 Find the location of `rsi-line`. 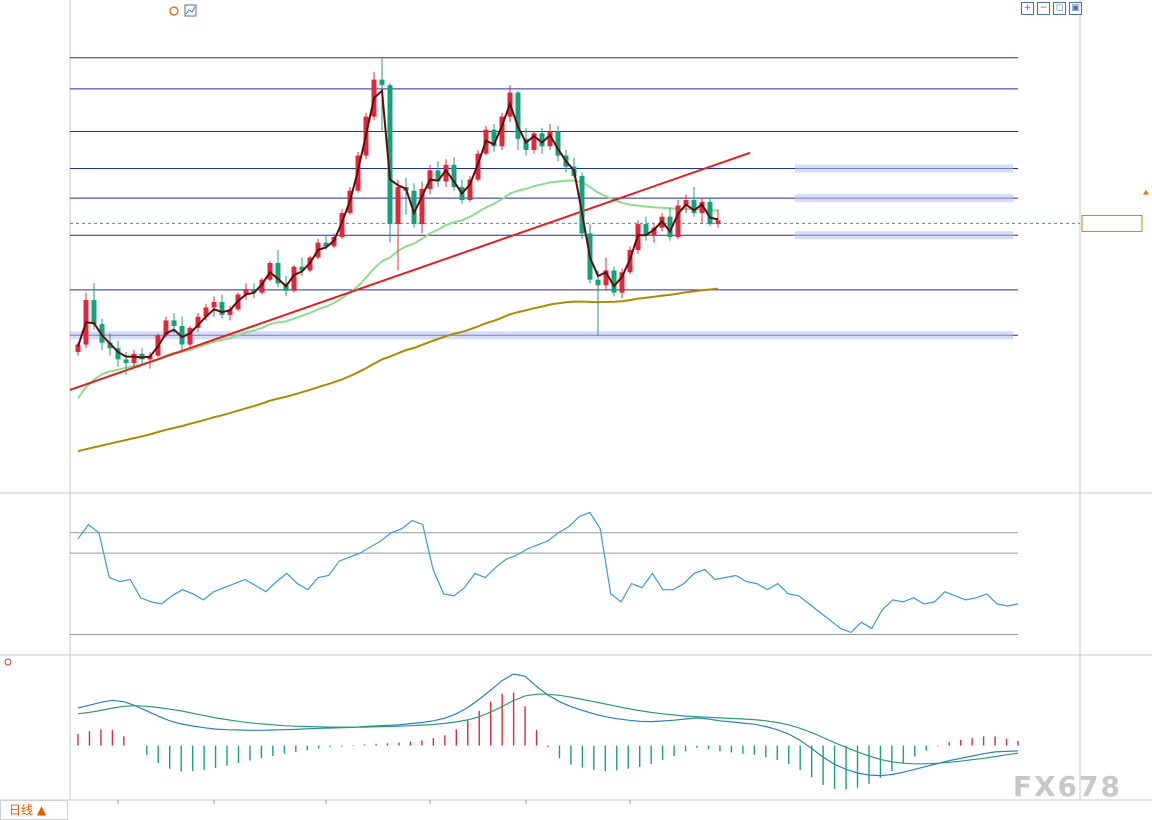

rsi-line is located at coordinates (548, 572).